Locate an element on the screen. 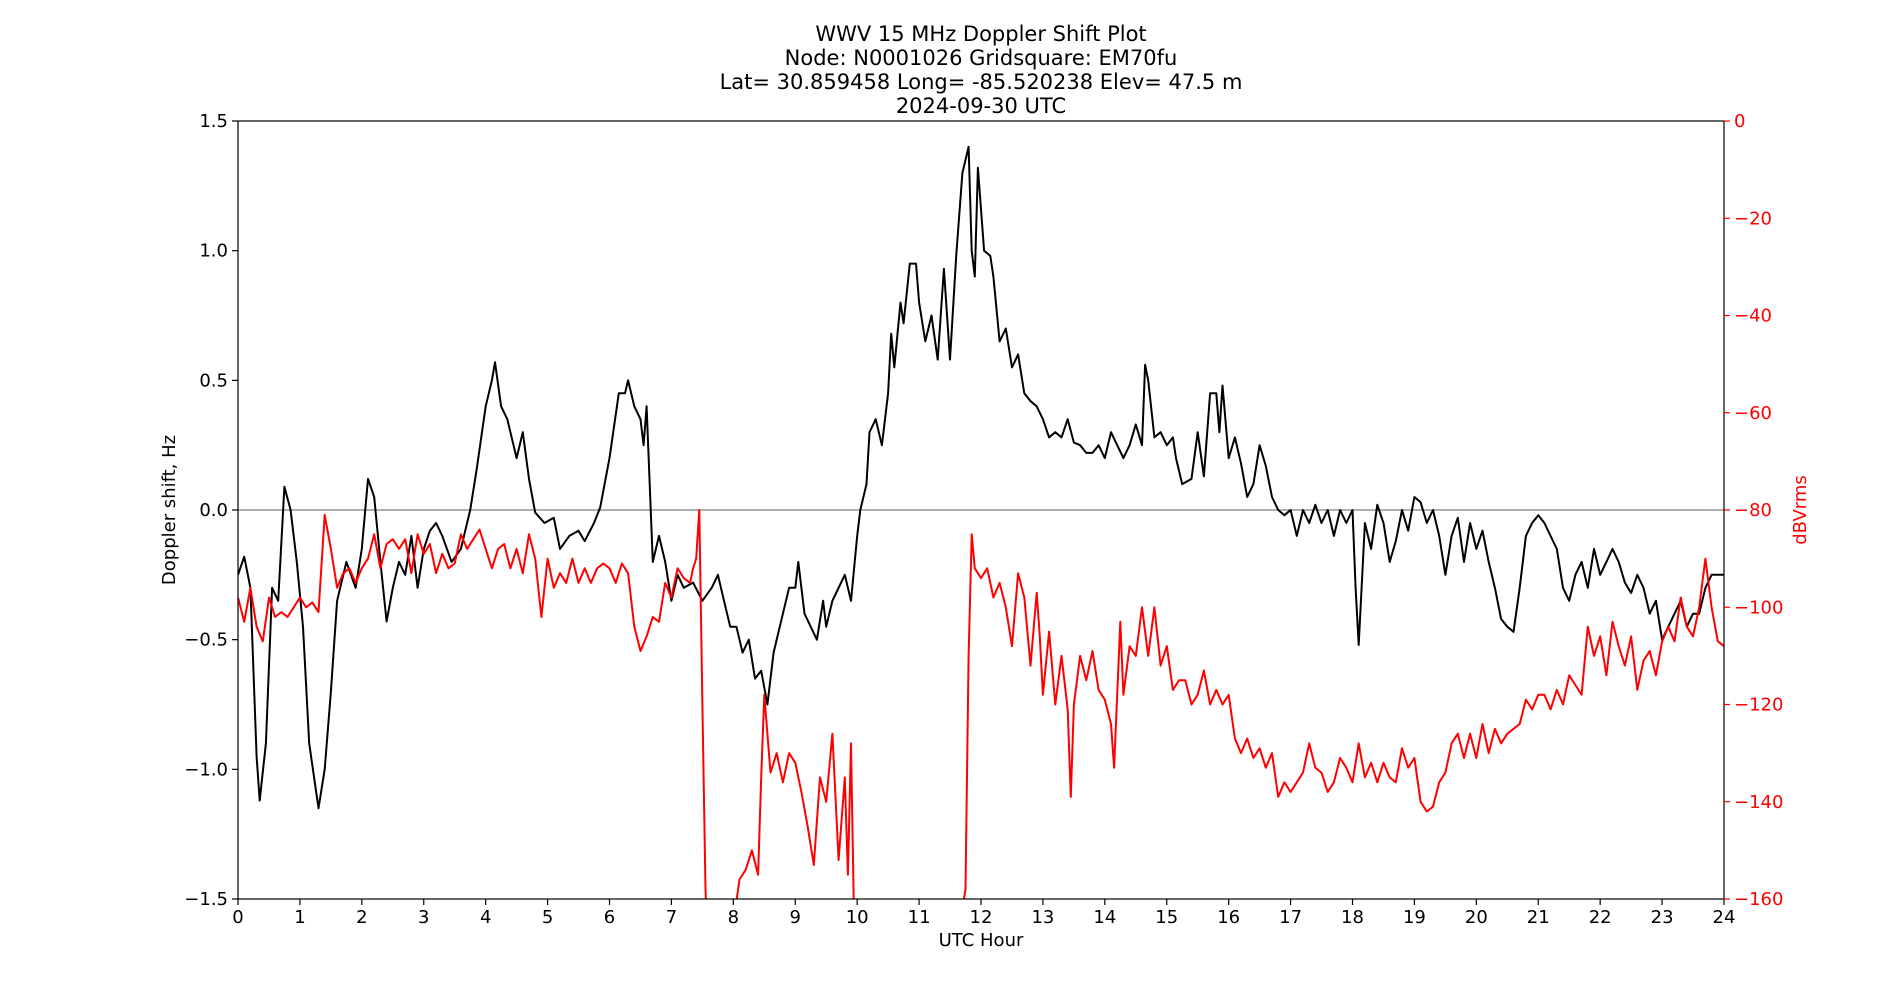 The image size is (1900, 1000). x-tick-label: 8 is located at coordinates (733, 917).